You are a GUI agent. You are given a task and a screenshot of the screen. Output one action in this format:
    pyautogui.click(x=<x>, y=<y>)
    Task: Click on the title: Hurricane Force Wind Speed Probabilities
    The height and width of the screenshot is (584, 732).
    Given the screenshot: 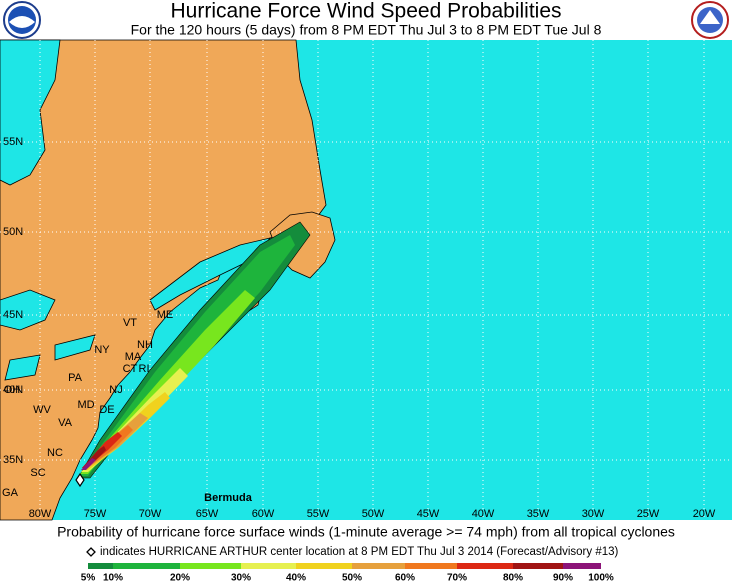 What is the action you would take?
    pyautogui.click(x=365, y=11)
    